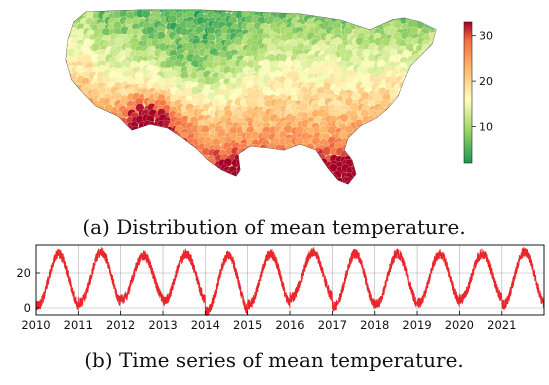  What do you see at coordinates (478, 92) in the screenshot?
I see `colorbar: 10 20 30` at bounding box center [478, 92].